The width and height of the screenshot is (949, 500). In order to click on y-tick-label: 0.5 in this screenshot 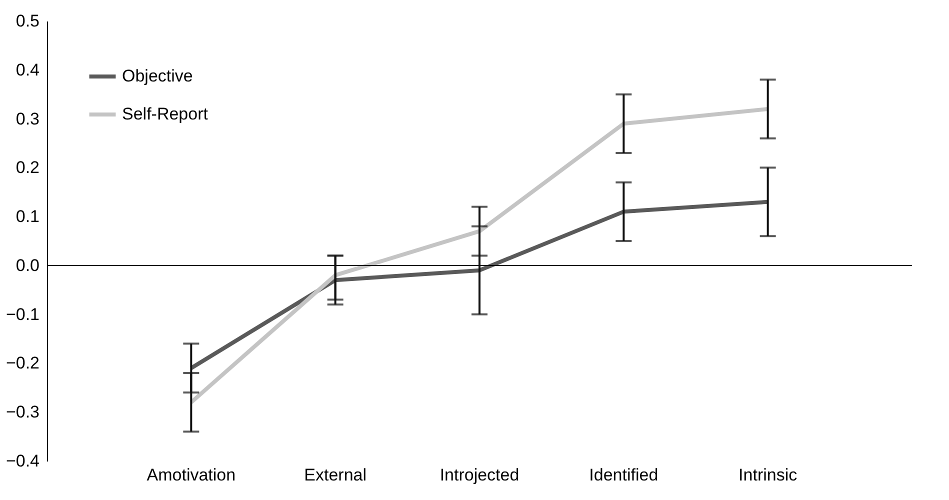, I will do `click(28, 21)`.